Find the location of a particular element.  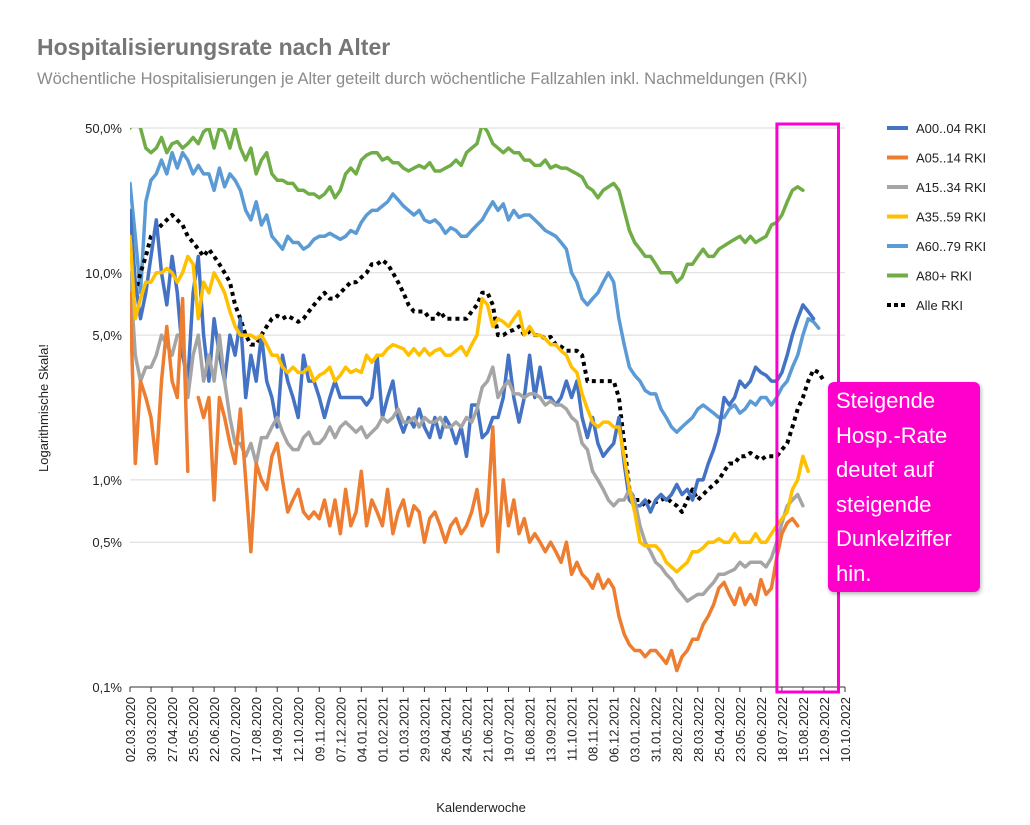

y-tick-label: 0,5% is located at coordinates (107, 542).